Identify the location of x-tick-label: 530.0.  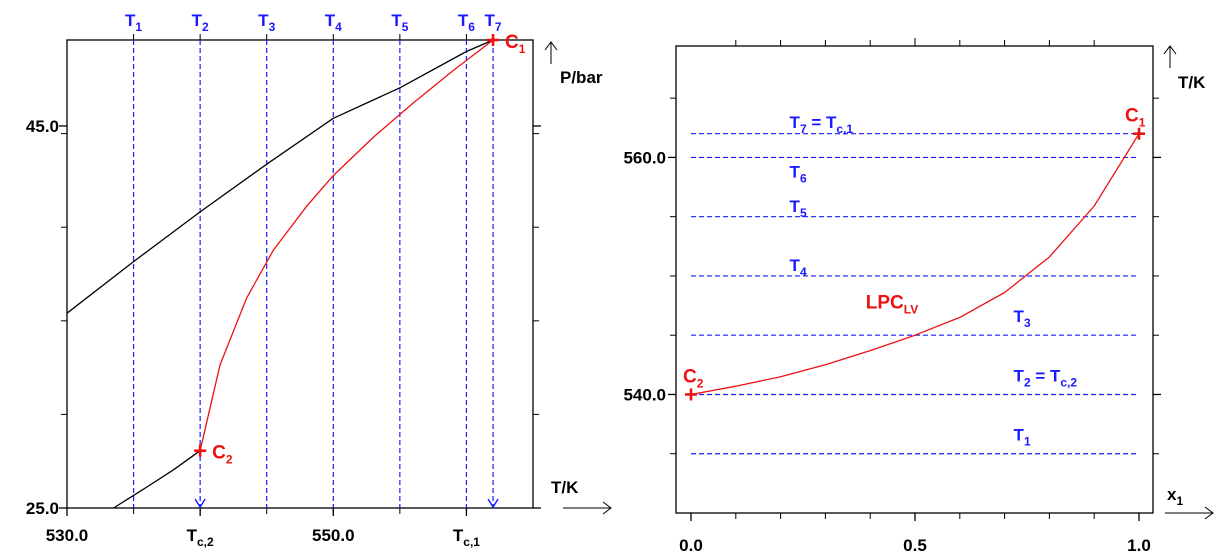
(67, 535).